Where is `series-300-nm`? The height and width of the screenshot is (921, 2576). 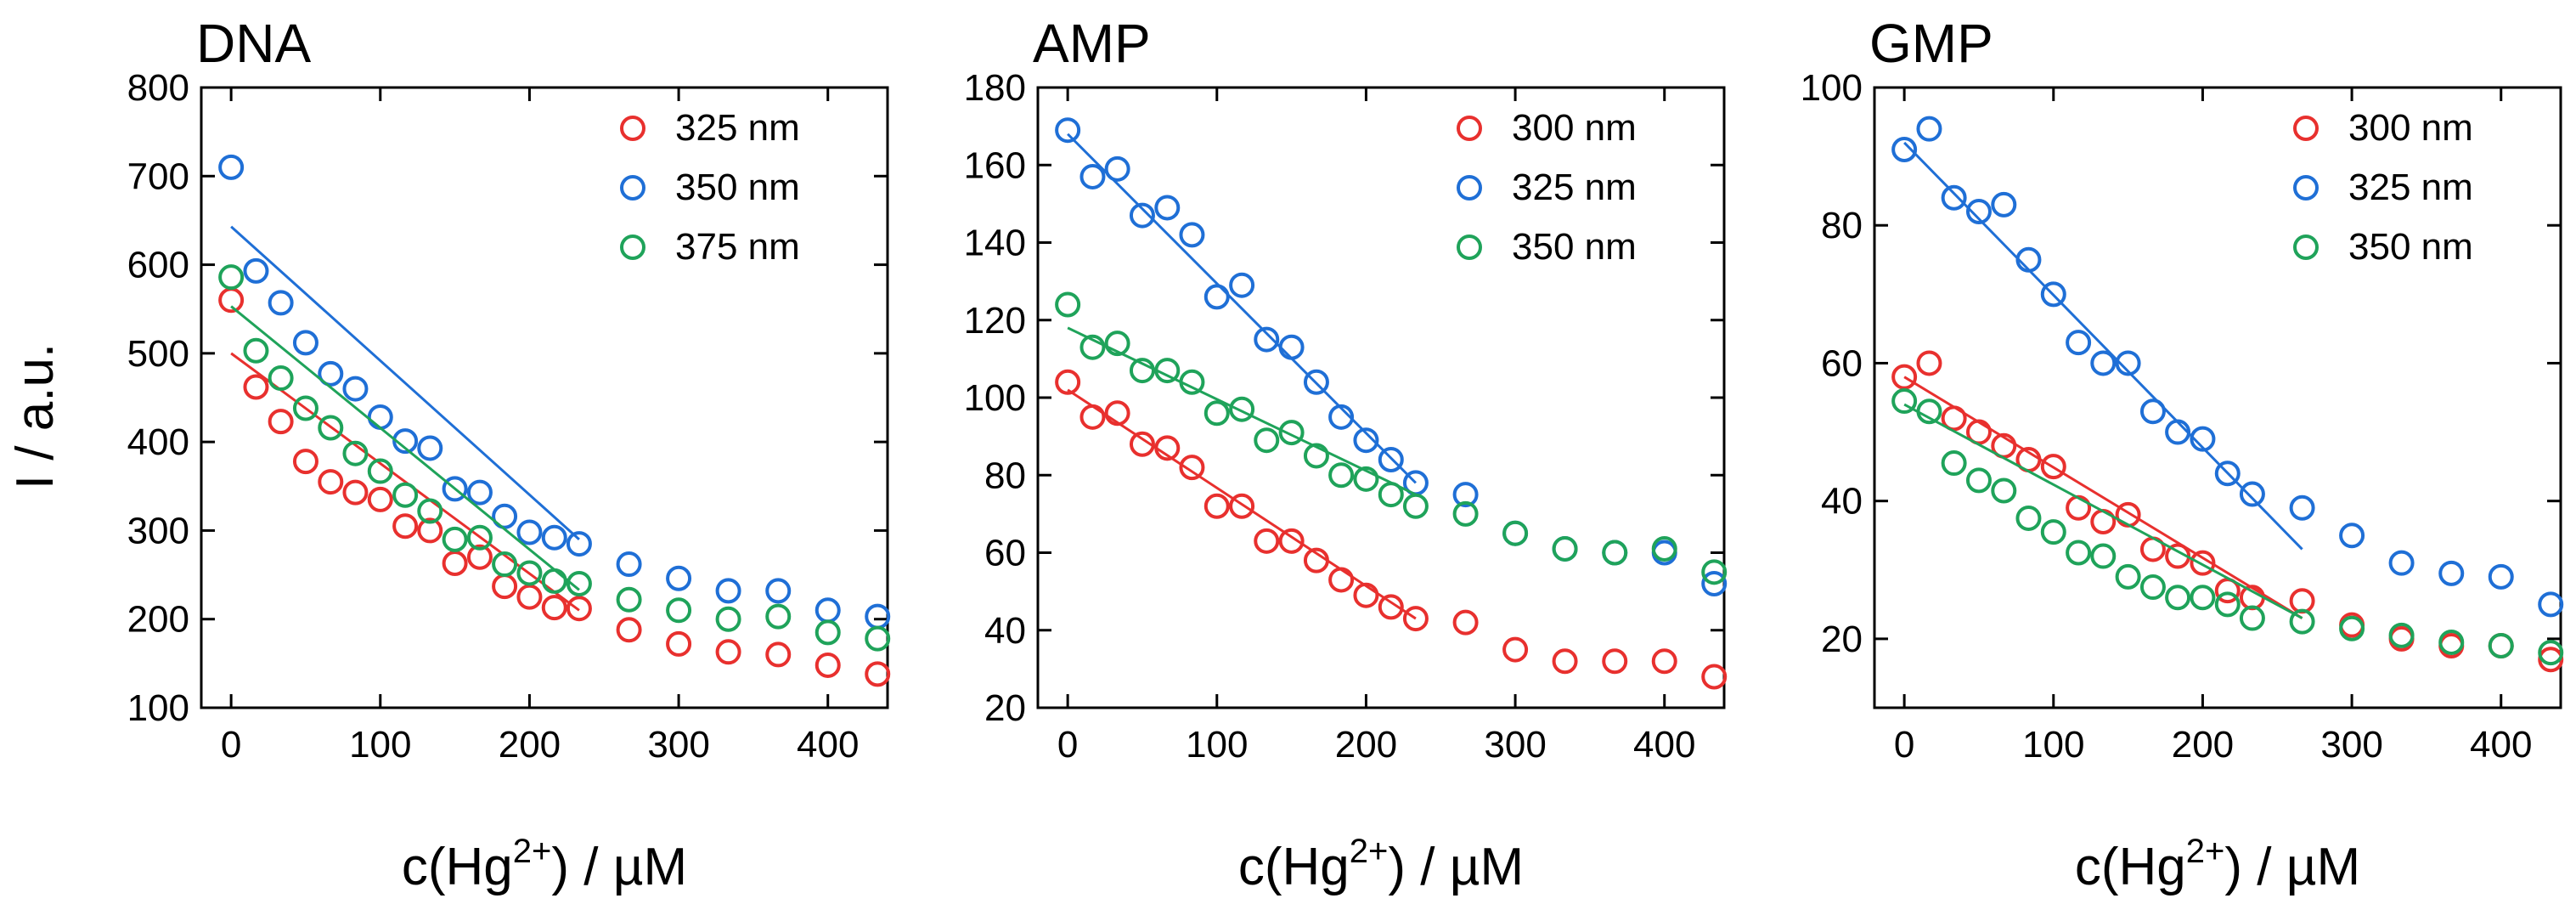 series-300-nm is located at coordinates (1391, 529).